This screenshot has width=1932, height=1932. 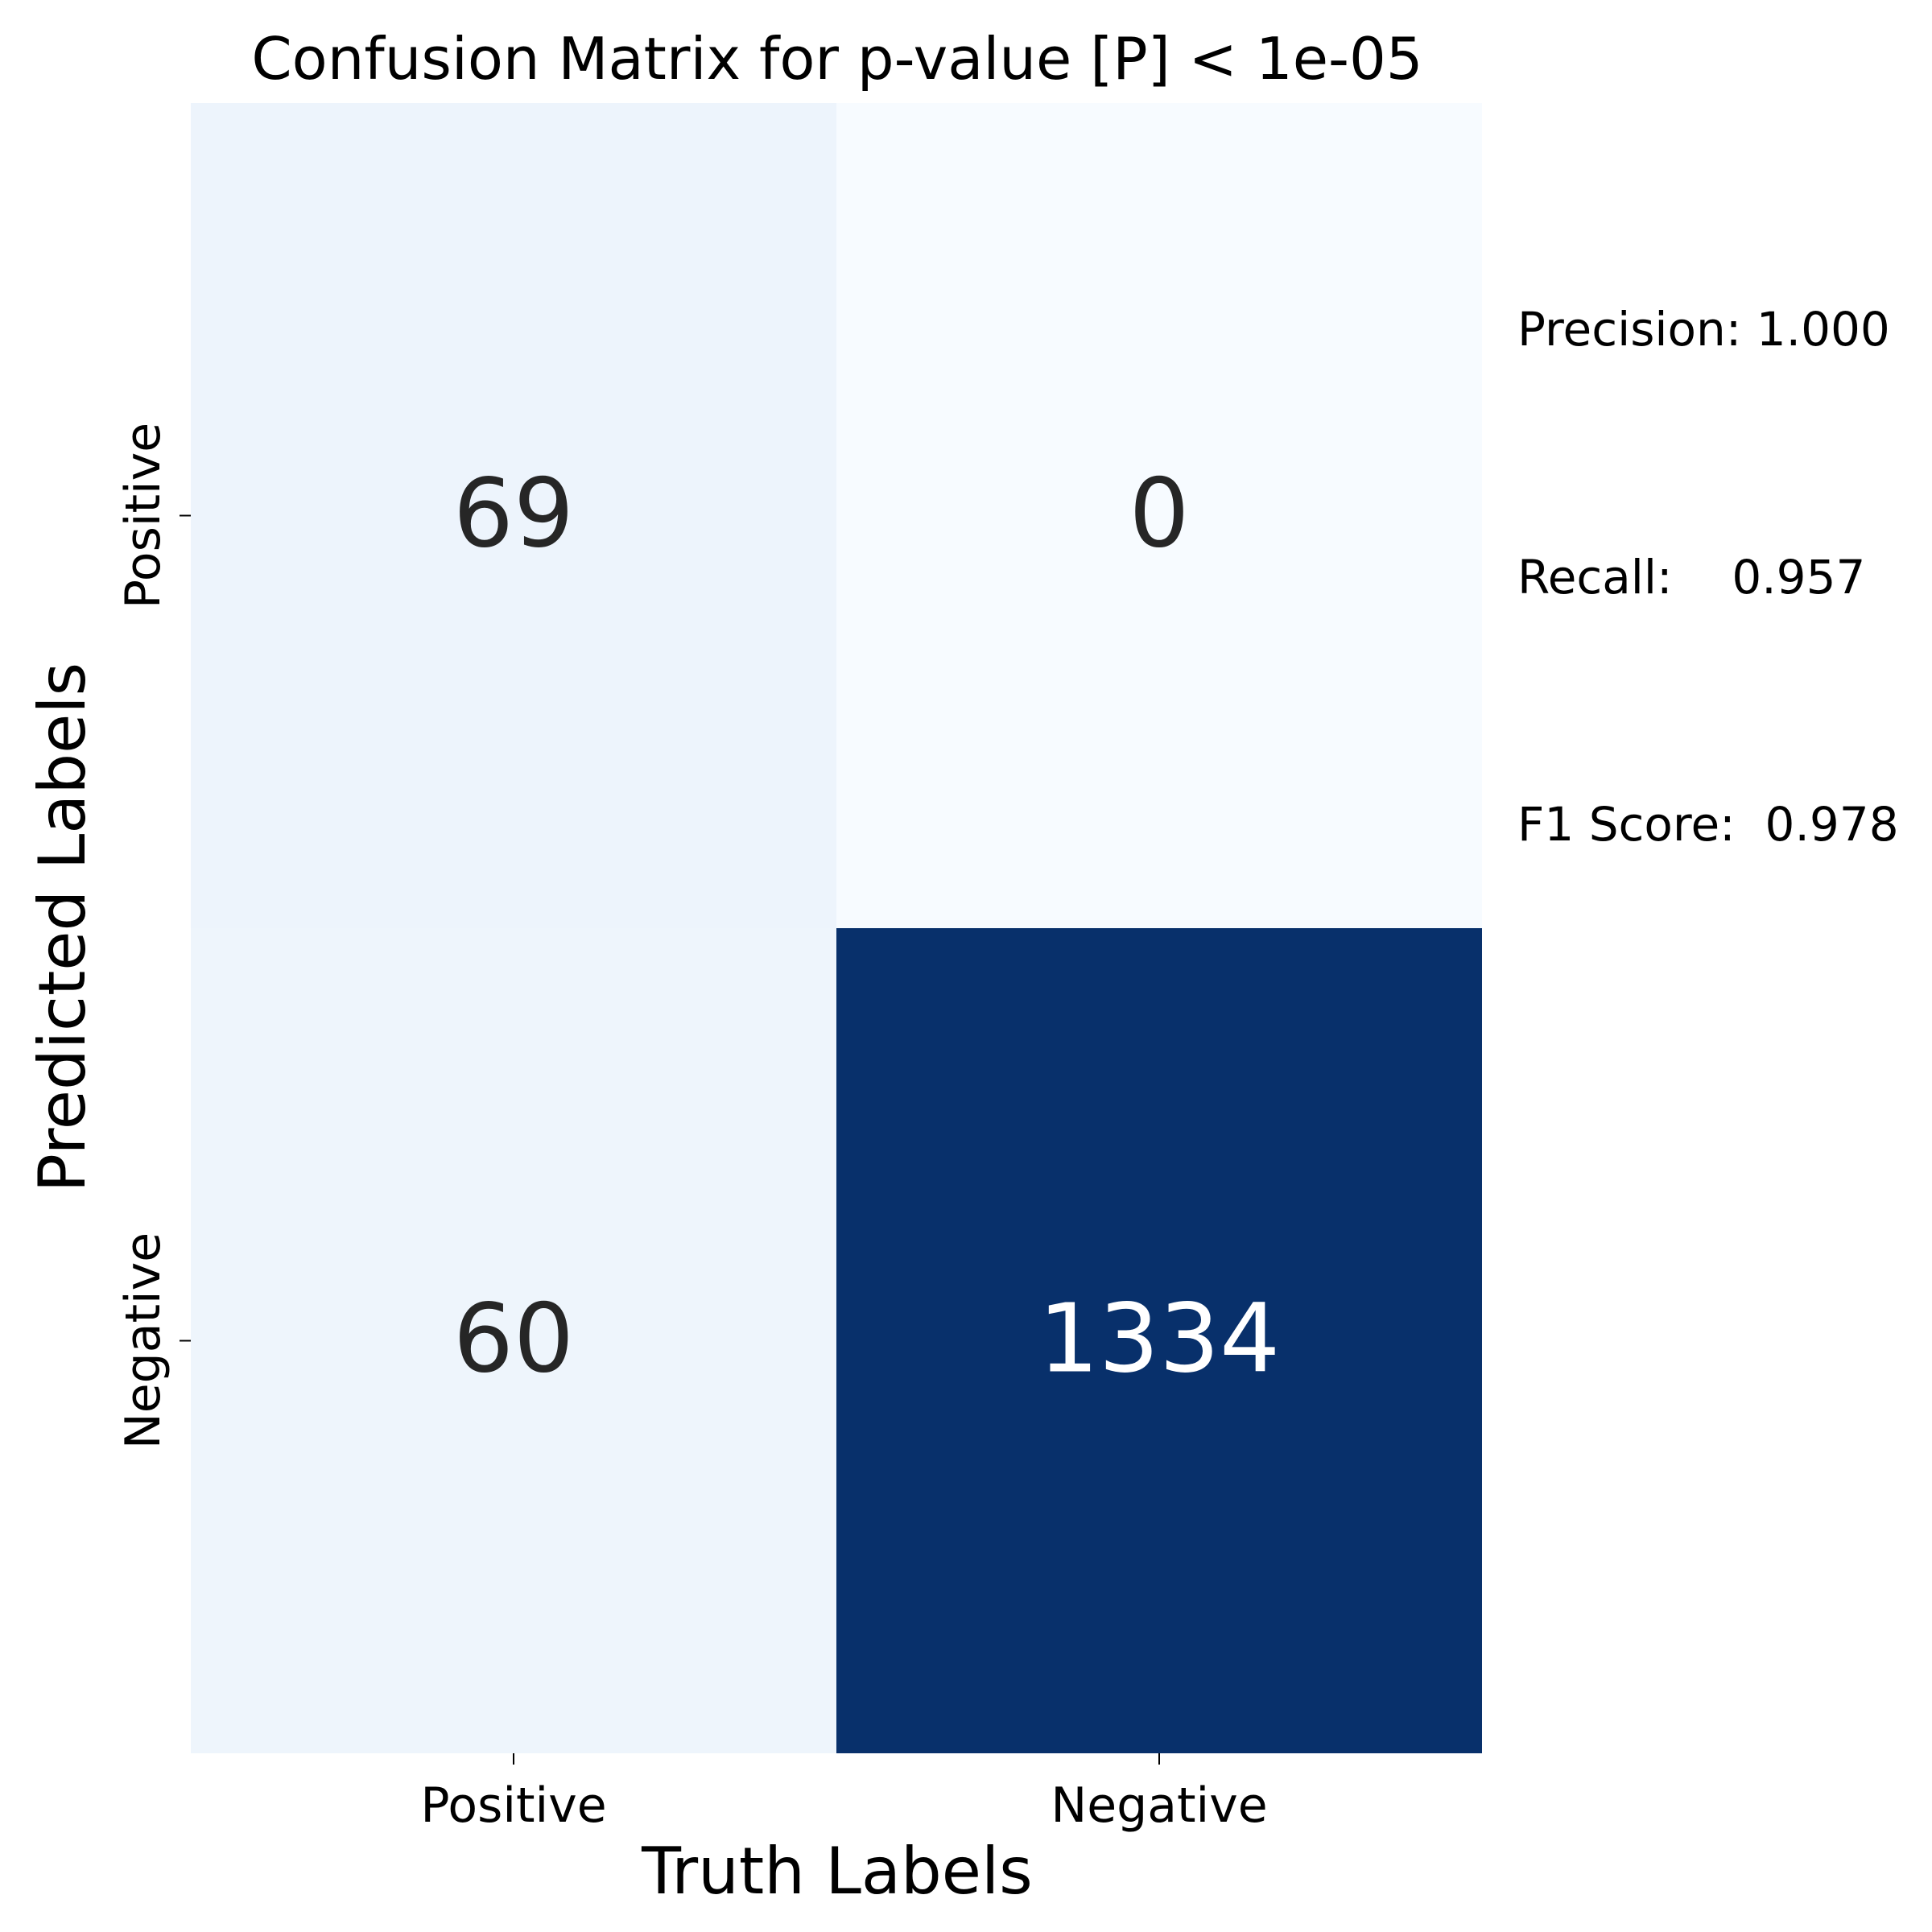 I want to click on recall-text: Recall: 0.957, so click(x=1691, y=577).